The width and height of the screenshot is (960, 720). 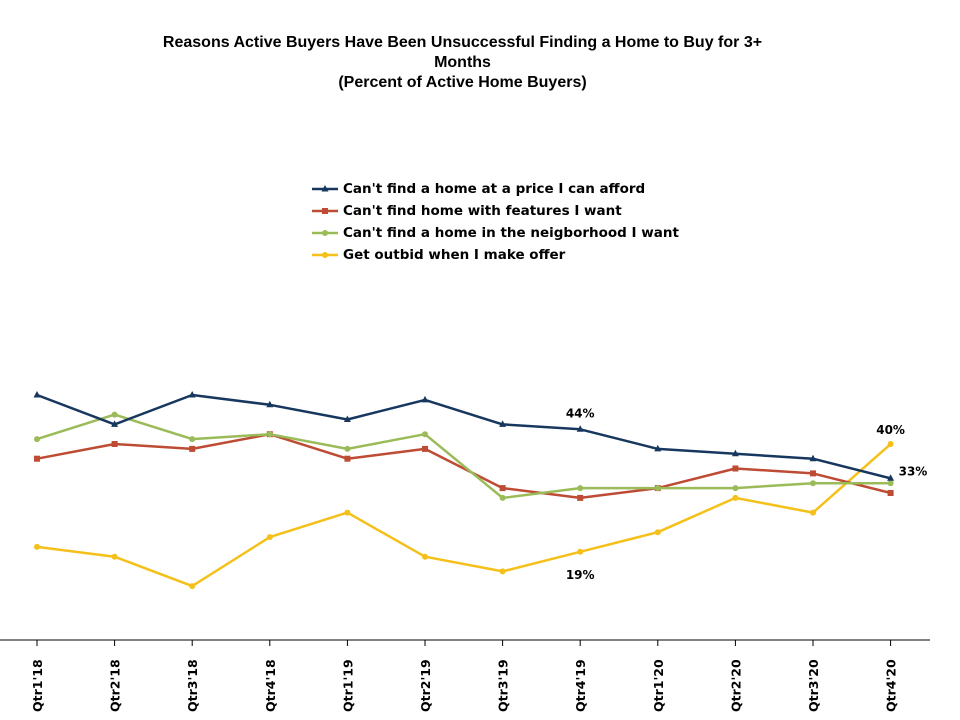 I want to click on legend-swatch-features, so click(x=325, y=211).